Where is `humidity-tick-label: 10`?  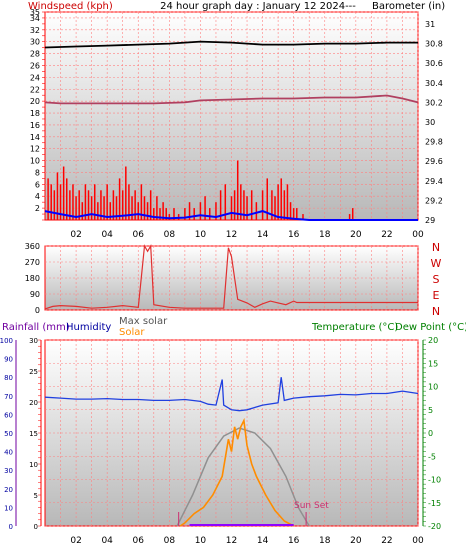 humidity-tick-label: 10 is located at coordinates (33, 465).